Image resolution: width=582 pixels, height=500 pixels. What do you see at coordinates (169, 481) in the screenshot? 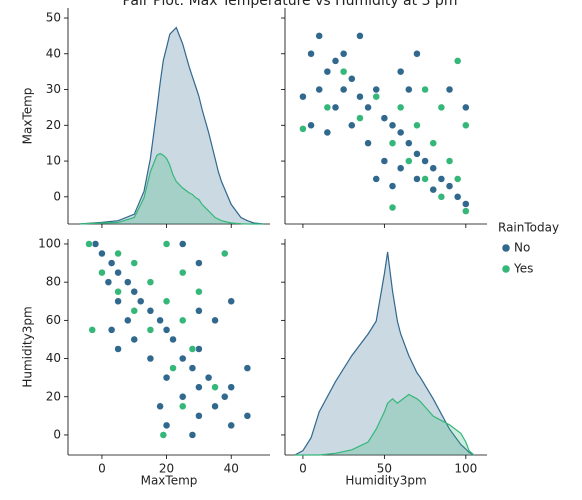
I see `x-axis-label: MaxTemp` at bounding box center [169, 481].